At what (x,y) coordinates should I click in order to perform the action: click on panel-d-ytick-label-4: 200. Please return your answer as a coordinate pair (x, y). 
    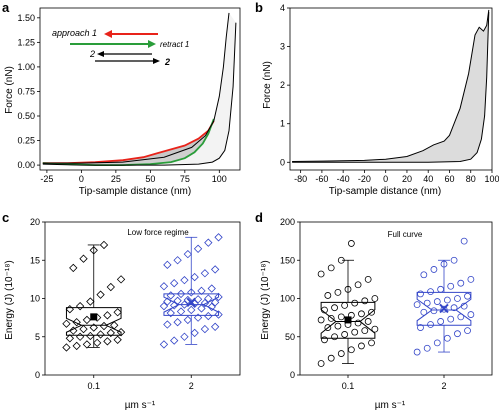
    Looking at the image, I should click on (287, 222).